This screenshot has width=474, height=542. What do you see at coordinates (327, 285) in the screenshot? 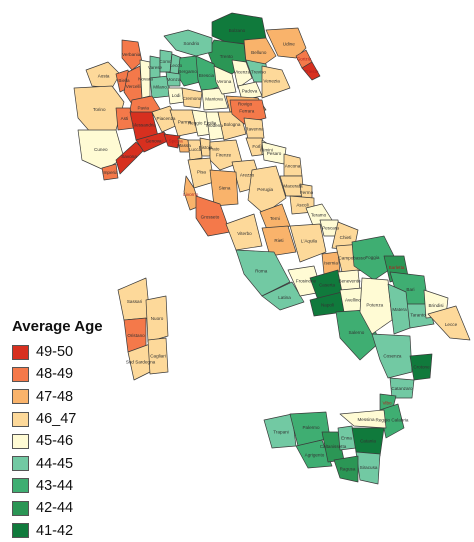
I see `province-label: Caserta` at bounding box center [327, 285].